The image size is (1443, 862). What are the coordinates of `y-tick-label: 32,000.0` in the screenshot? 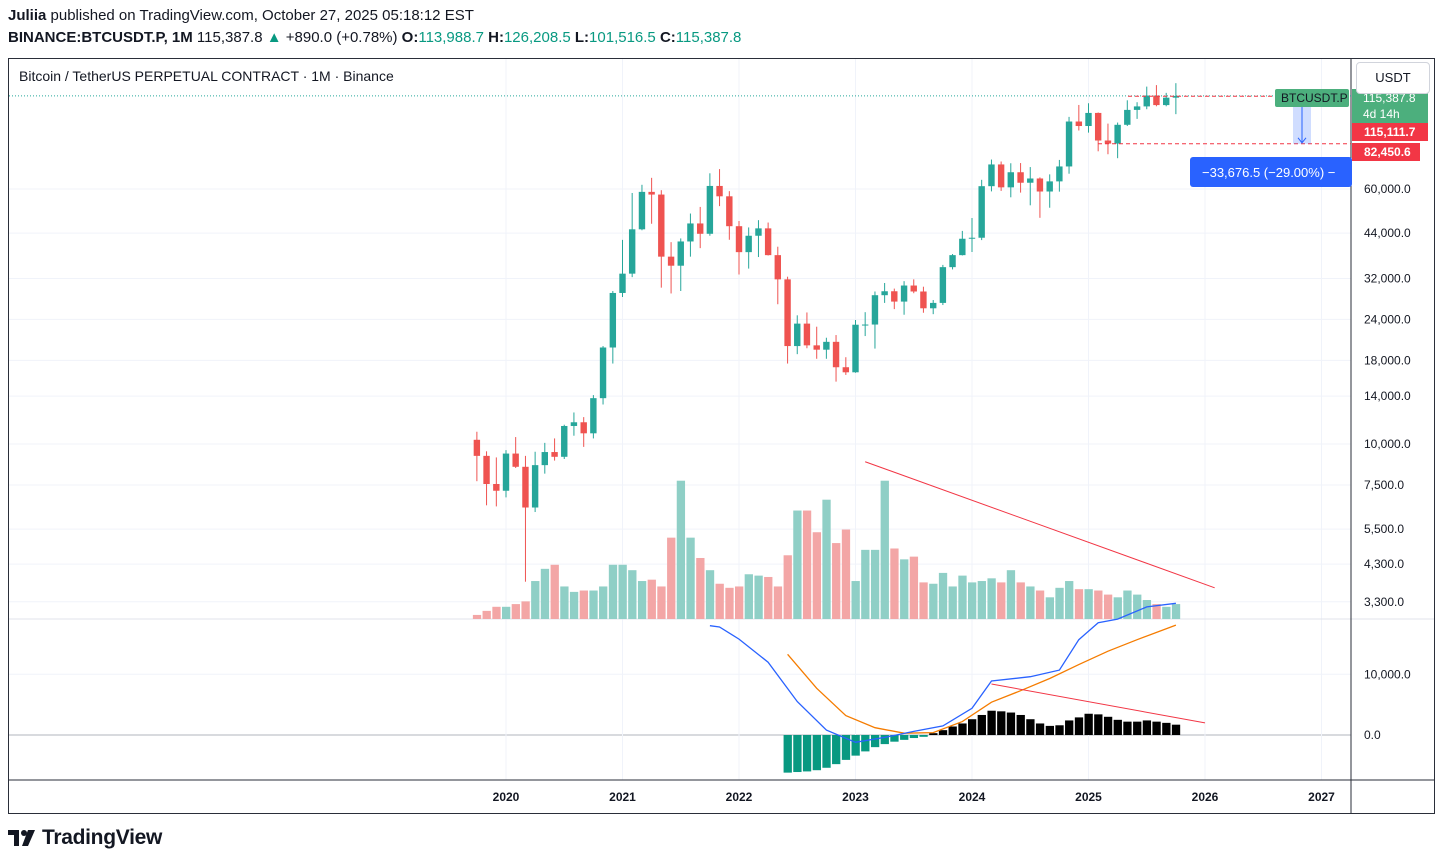 It's located at (1387, 278).